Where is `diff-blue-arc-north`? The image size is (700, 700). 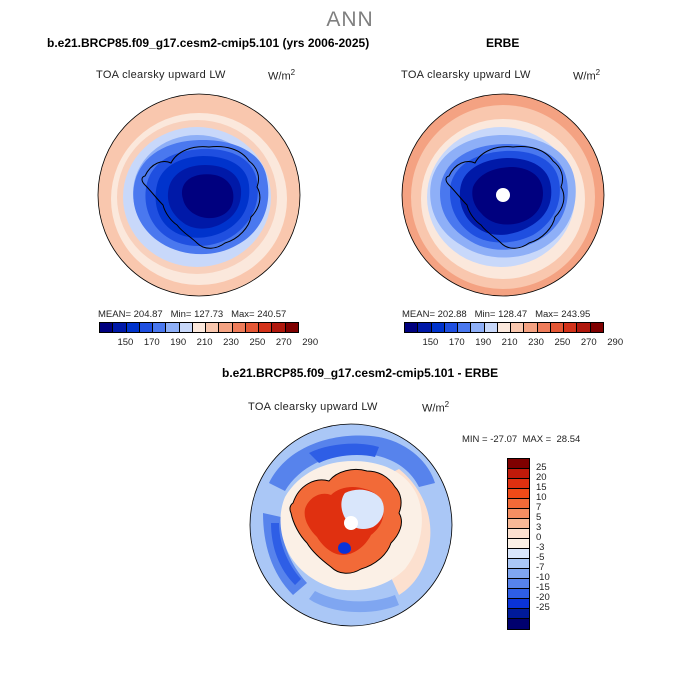
diff-blue-arc-north is located at coordinates (352, 463).